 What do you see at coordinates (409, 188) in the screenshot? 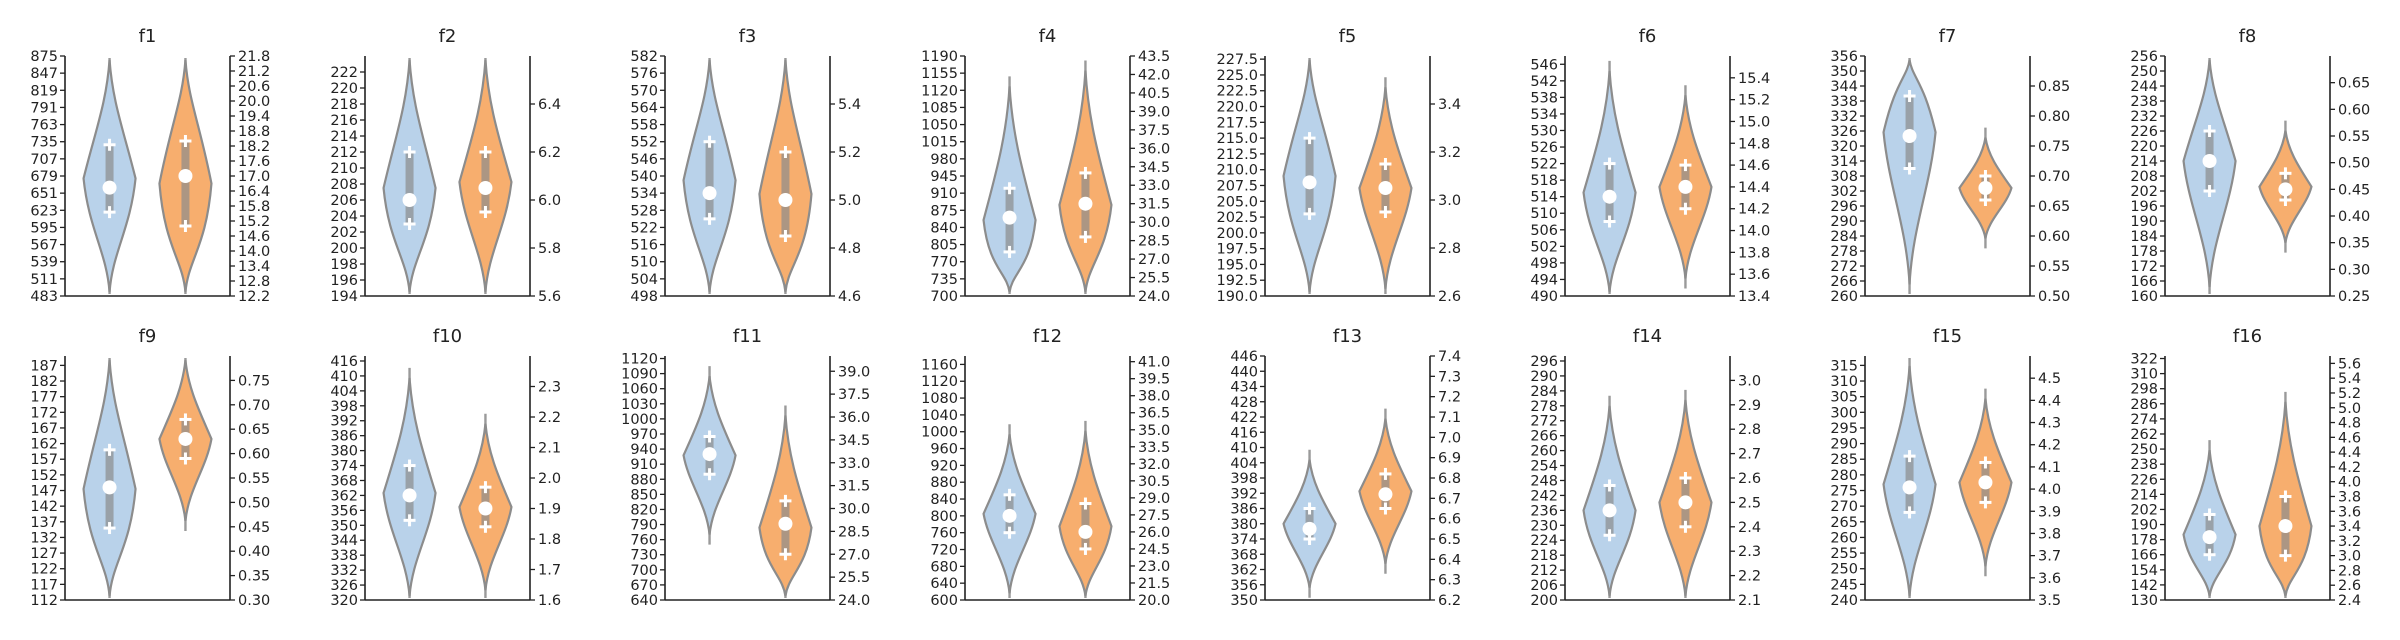
I see `iqr-box` at bounding box center [409, 188].